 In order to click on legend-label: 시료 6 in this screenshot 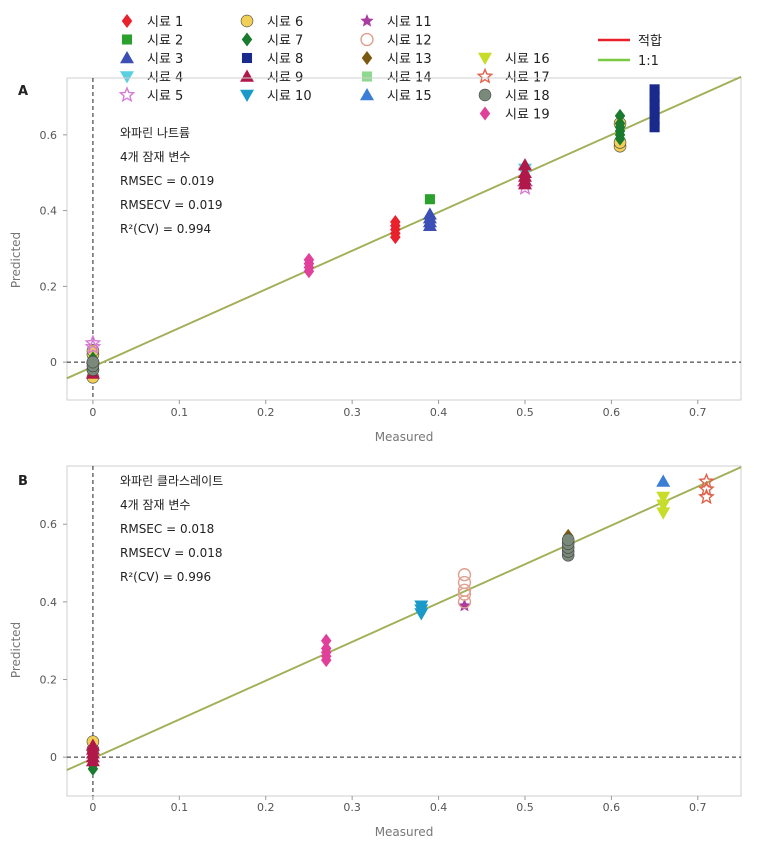, I will do `click(285, 22)`.